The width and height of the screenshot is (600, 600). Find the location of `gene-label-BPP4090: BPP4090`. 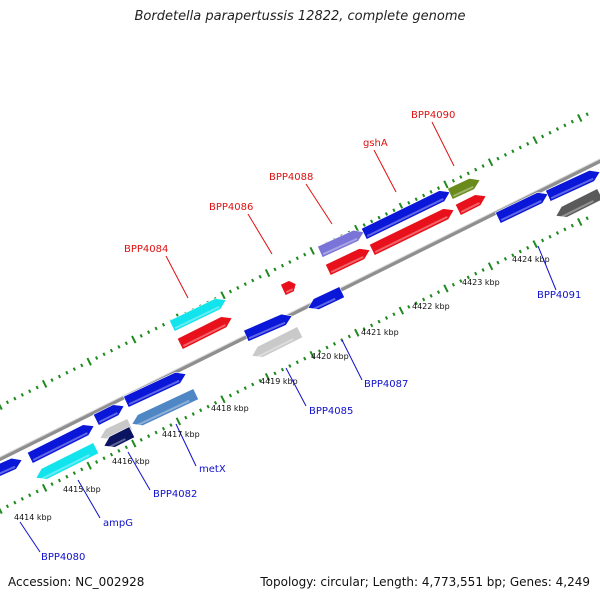

gene-label-BPP4090: BPP4090 is located at coordinates (433, 115).